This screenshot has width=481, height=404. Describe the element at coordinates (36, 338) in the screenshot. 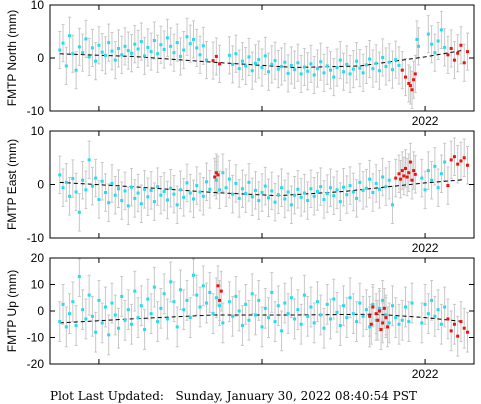

I see `y-tick-label: -10` at that location.